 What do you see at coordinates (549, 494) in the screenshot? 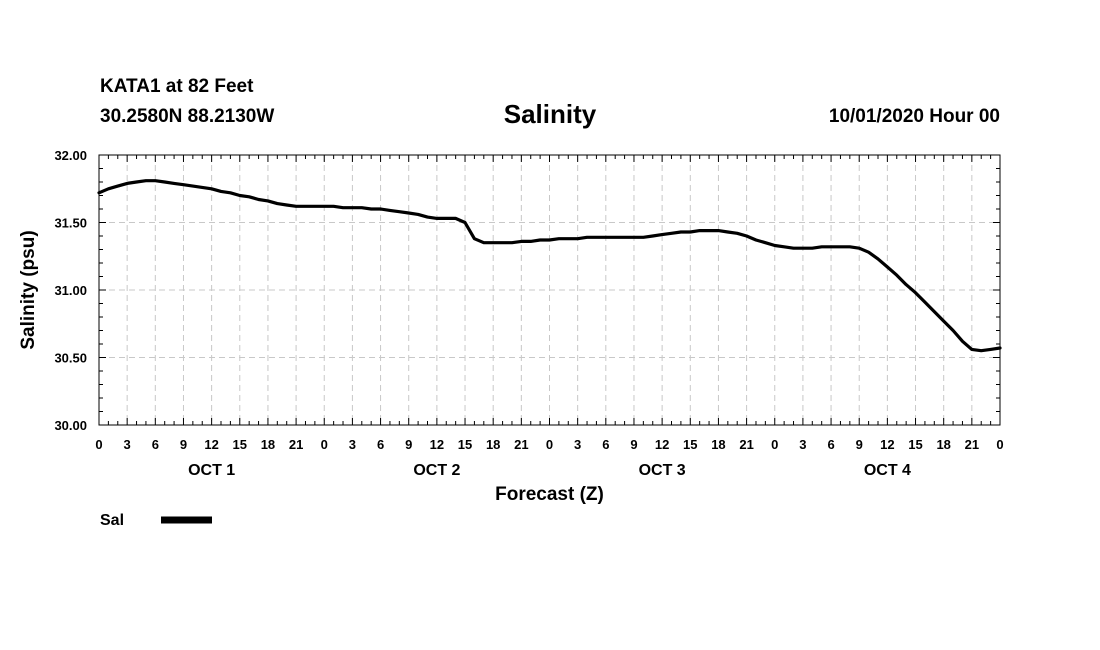
I see `x-axis-title: Forecast (Z)` at bounding box center [549, 494].